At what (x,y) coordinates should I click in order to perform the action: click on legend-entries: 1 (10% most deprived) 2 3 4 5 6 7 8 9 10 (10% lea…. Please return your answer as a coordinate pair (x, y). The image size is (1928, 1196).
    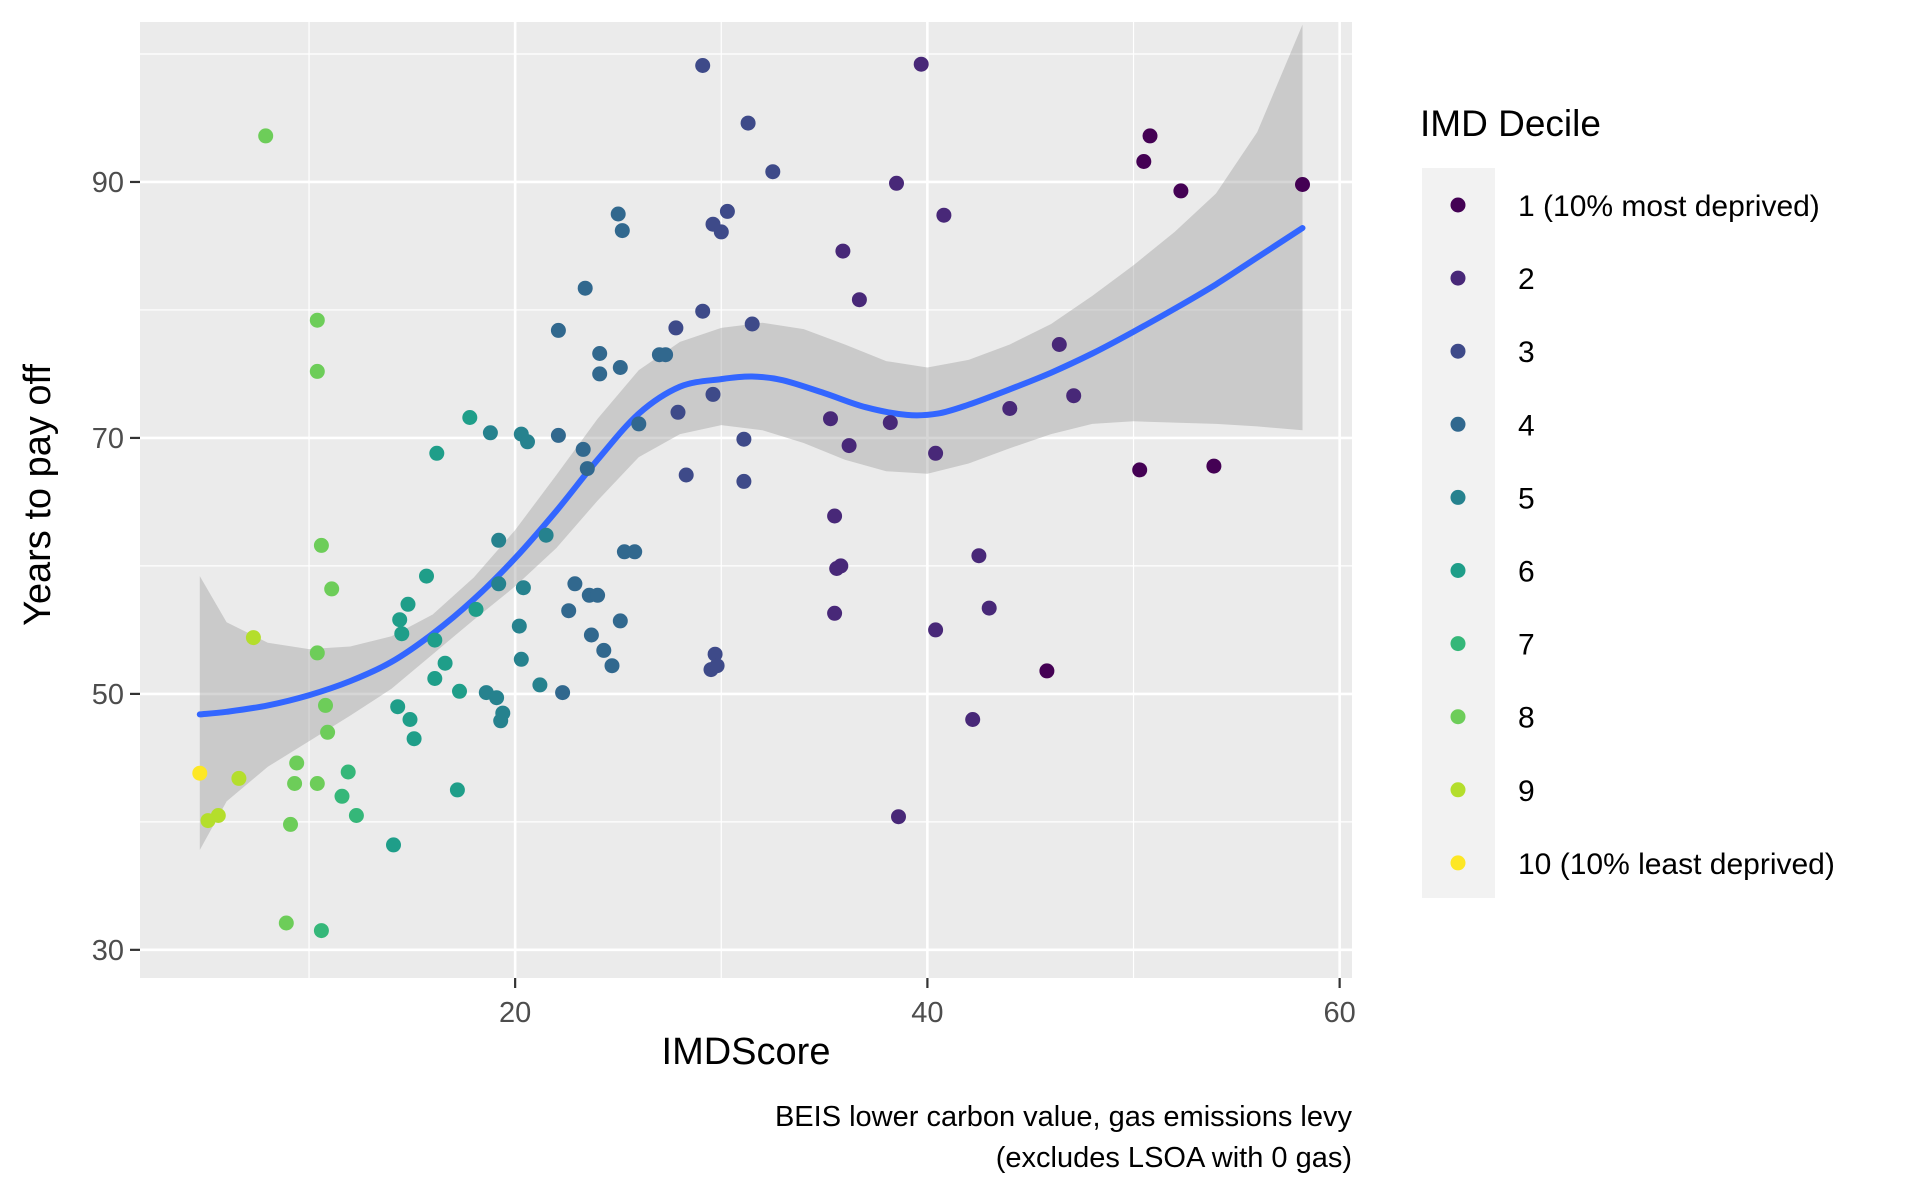
    Looking at the image, I should click on (1642, 535).